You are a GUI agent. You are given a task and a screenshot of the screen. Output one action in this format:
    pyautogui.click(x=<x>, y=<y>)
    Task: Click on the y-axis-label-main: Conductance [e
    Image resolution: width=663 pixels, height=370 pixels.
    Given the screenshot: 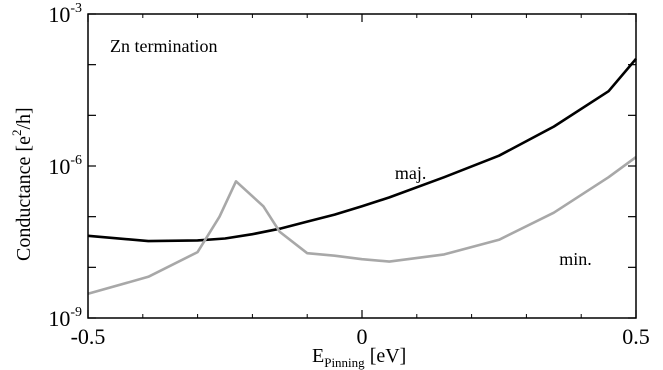 What is the action you would take?
    pyautogui.click(x=24, y=198)
    